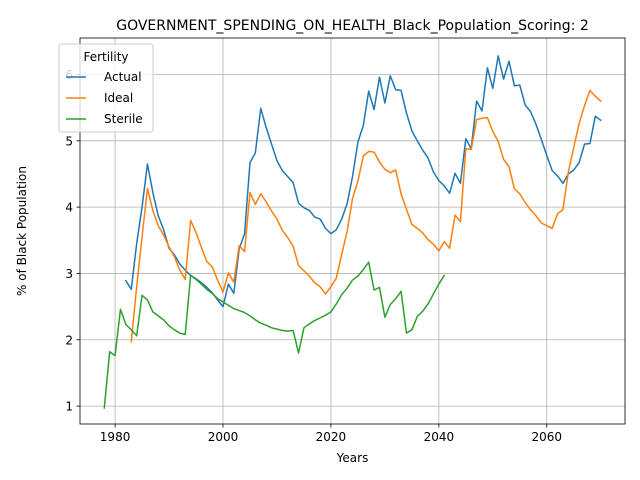  What do you see at coordinates (118, 98) in the screenshot?
I see `legend-label-ideal: Ideal` at bounding box center [118, 98].